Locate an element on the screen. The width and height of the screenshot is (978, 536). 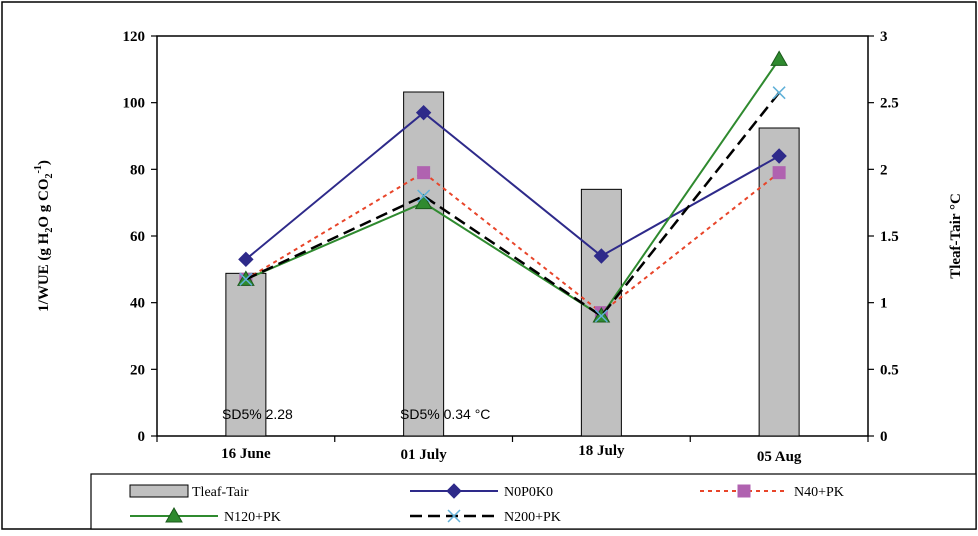
legend-label: N120+PK is located at coordinates (252, 517).